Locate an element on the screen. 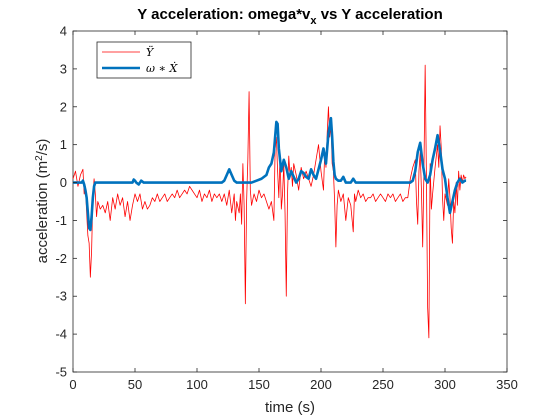 This screenshot has height=420, width=560. legend: Ÿ ω ∗ Ẋ is located at coordinates (144, 60).